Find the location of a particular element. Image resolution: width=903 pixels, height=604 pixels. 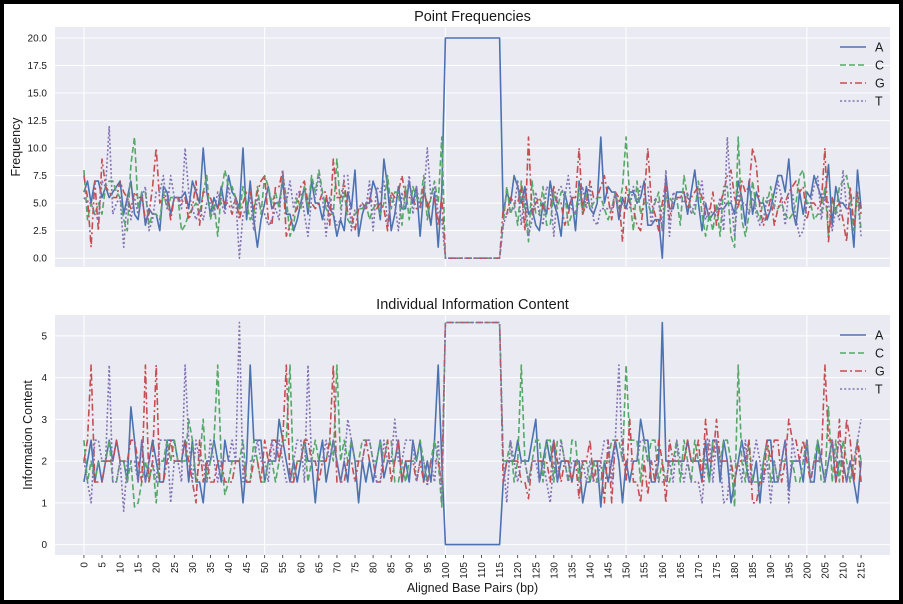

x-tick-label: 90 is located at coordinates (410, 568).